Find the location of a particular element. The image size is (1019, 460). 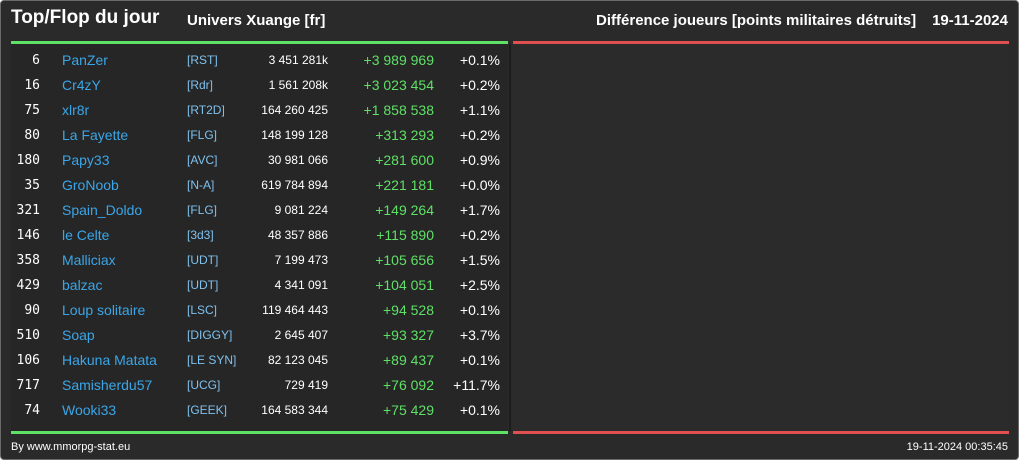

page-title: Top/Flop du jour is located at coordinates (85, 17).